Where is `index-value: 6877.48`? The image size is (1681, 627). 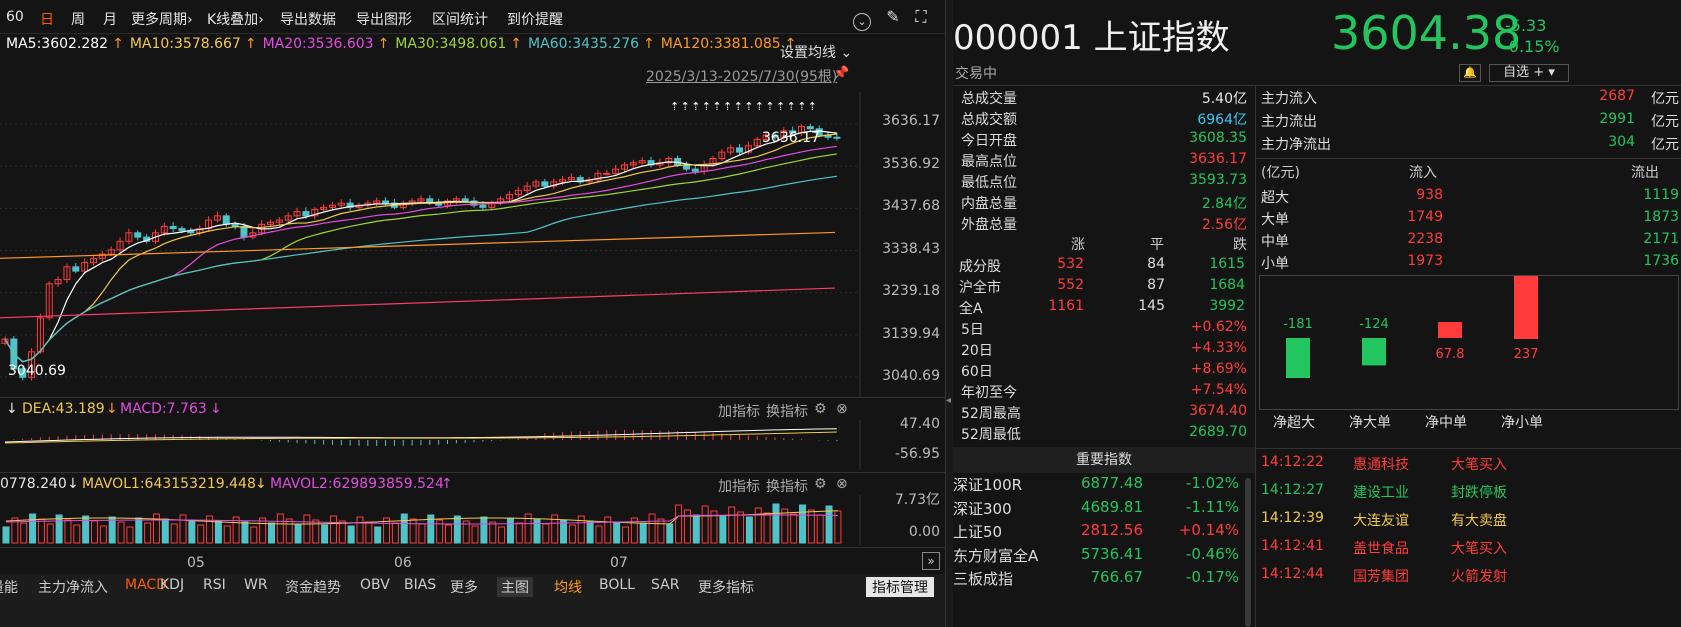
index-value: 6877.48 is located at coordinates (1111, 483).